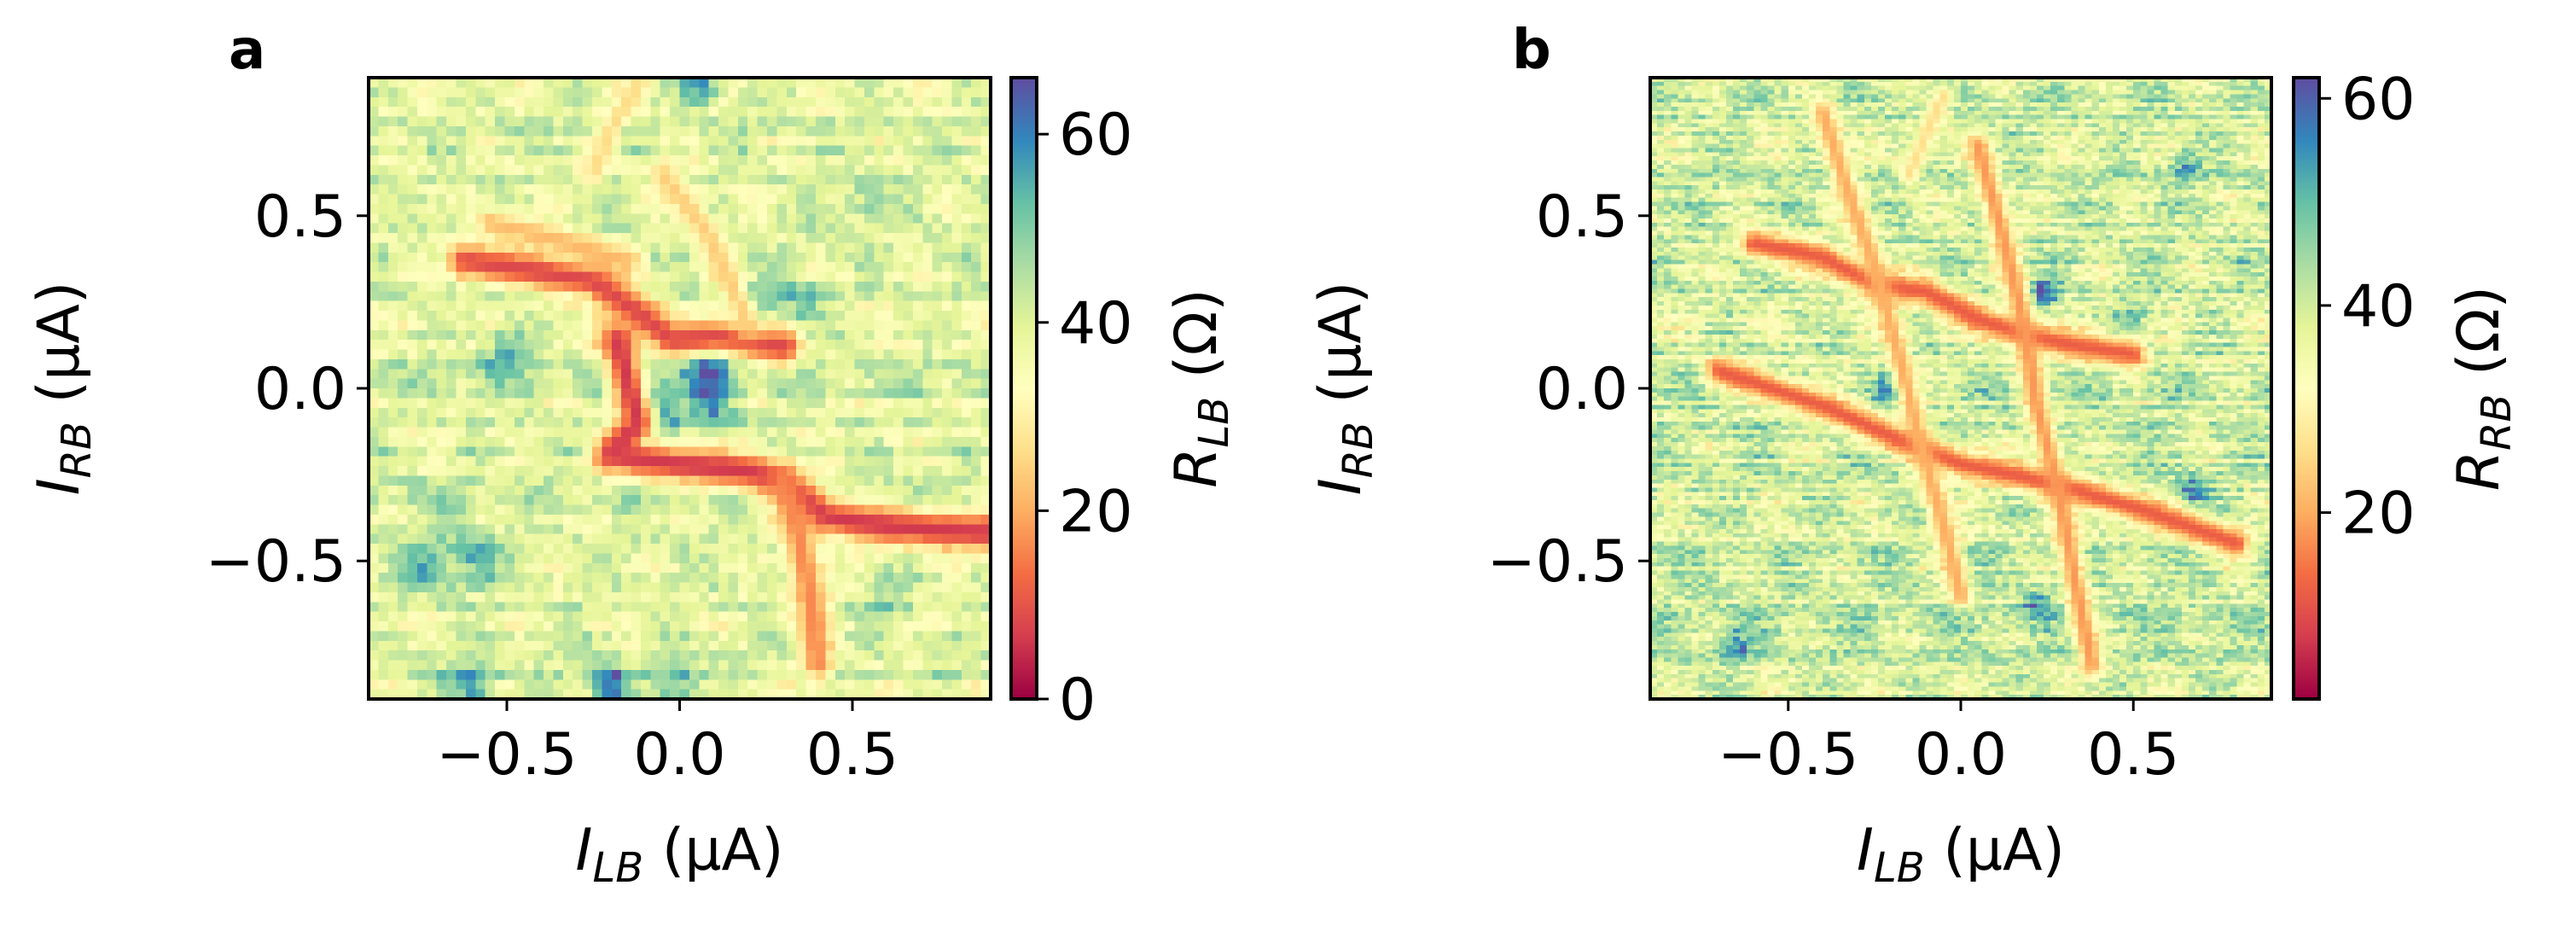 This screenshot has height=932, width=2576. What do you see at coordinates (2406, 383) in the screenshot?
I see `colorbar: 20 40 60 RRB (Ω)` at bounding box center [2406, 383].